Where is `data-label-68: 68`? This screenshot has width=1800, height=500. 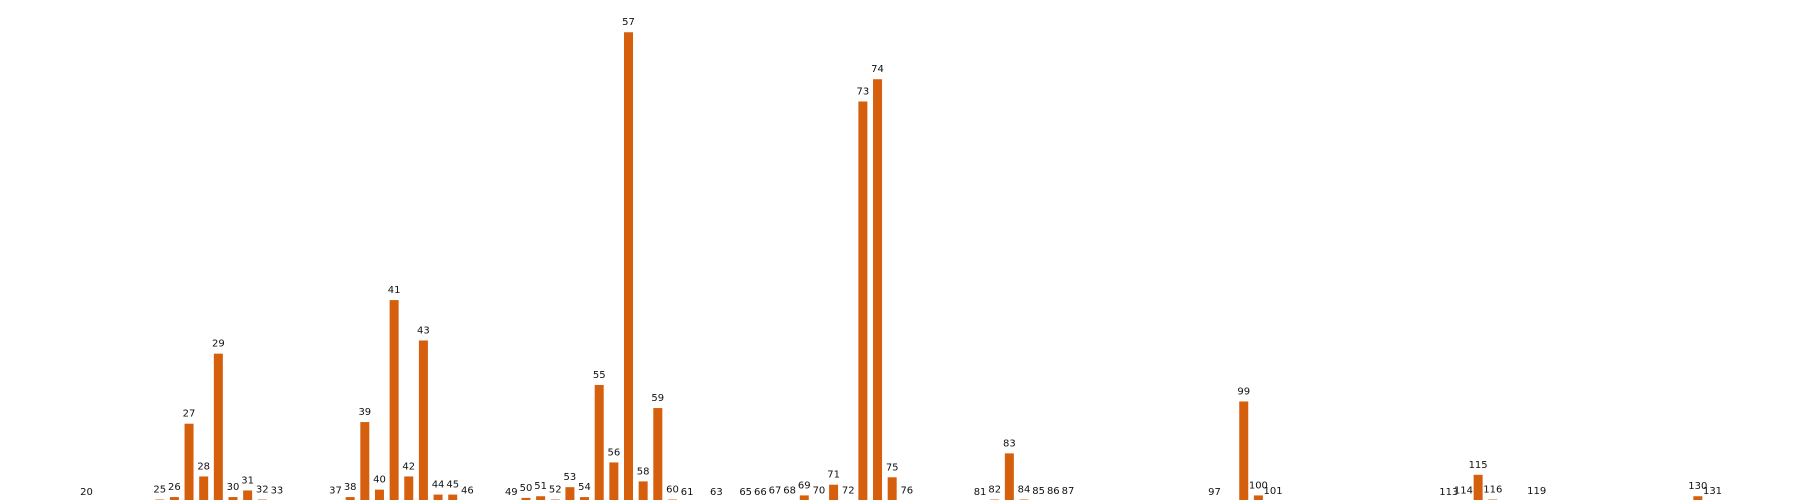
data-label-68: 68 is located at coordinates (789, 490).